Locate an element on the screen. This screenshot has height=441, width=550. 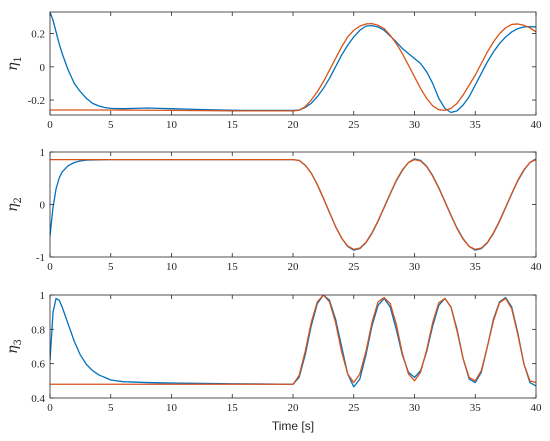
y-axis-label-index: 2 is located at coordinates (18, 200).